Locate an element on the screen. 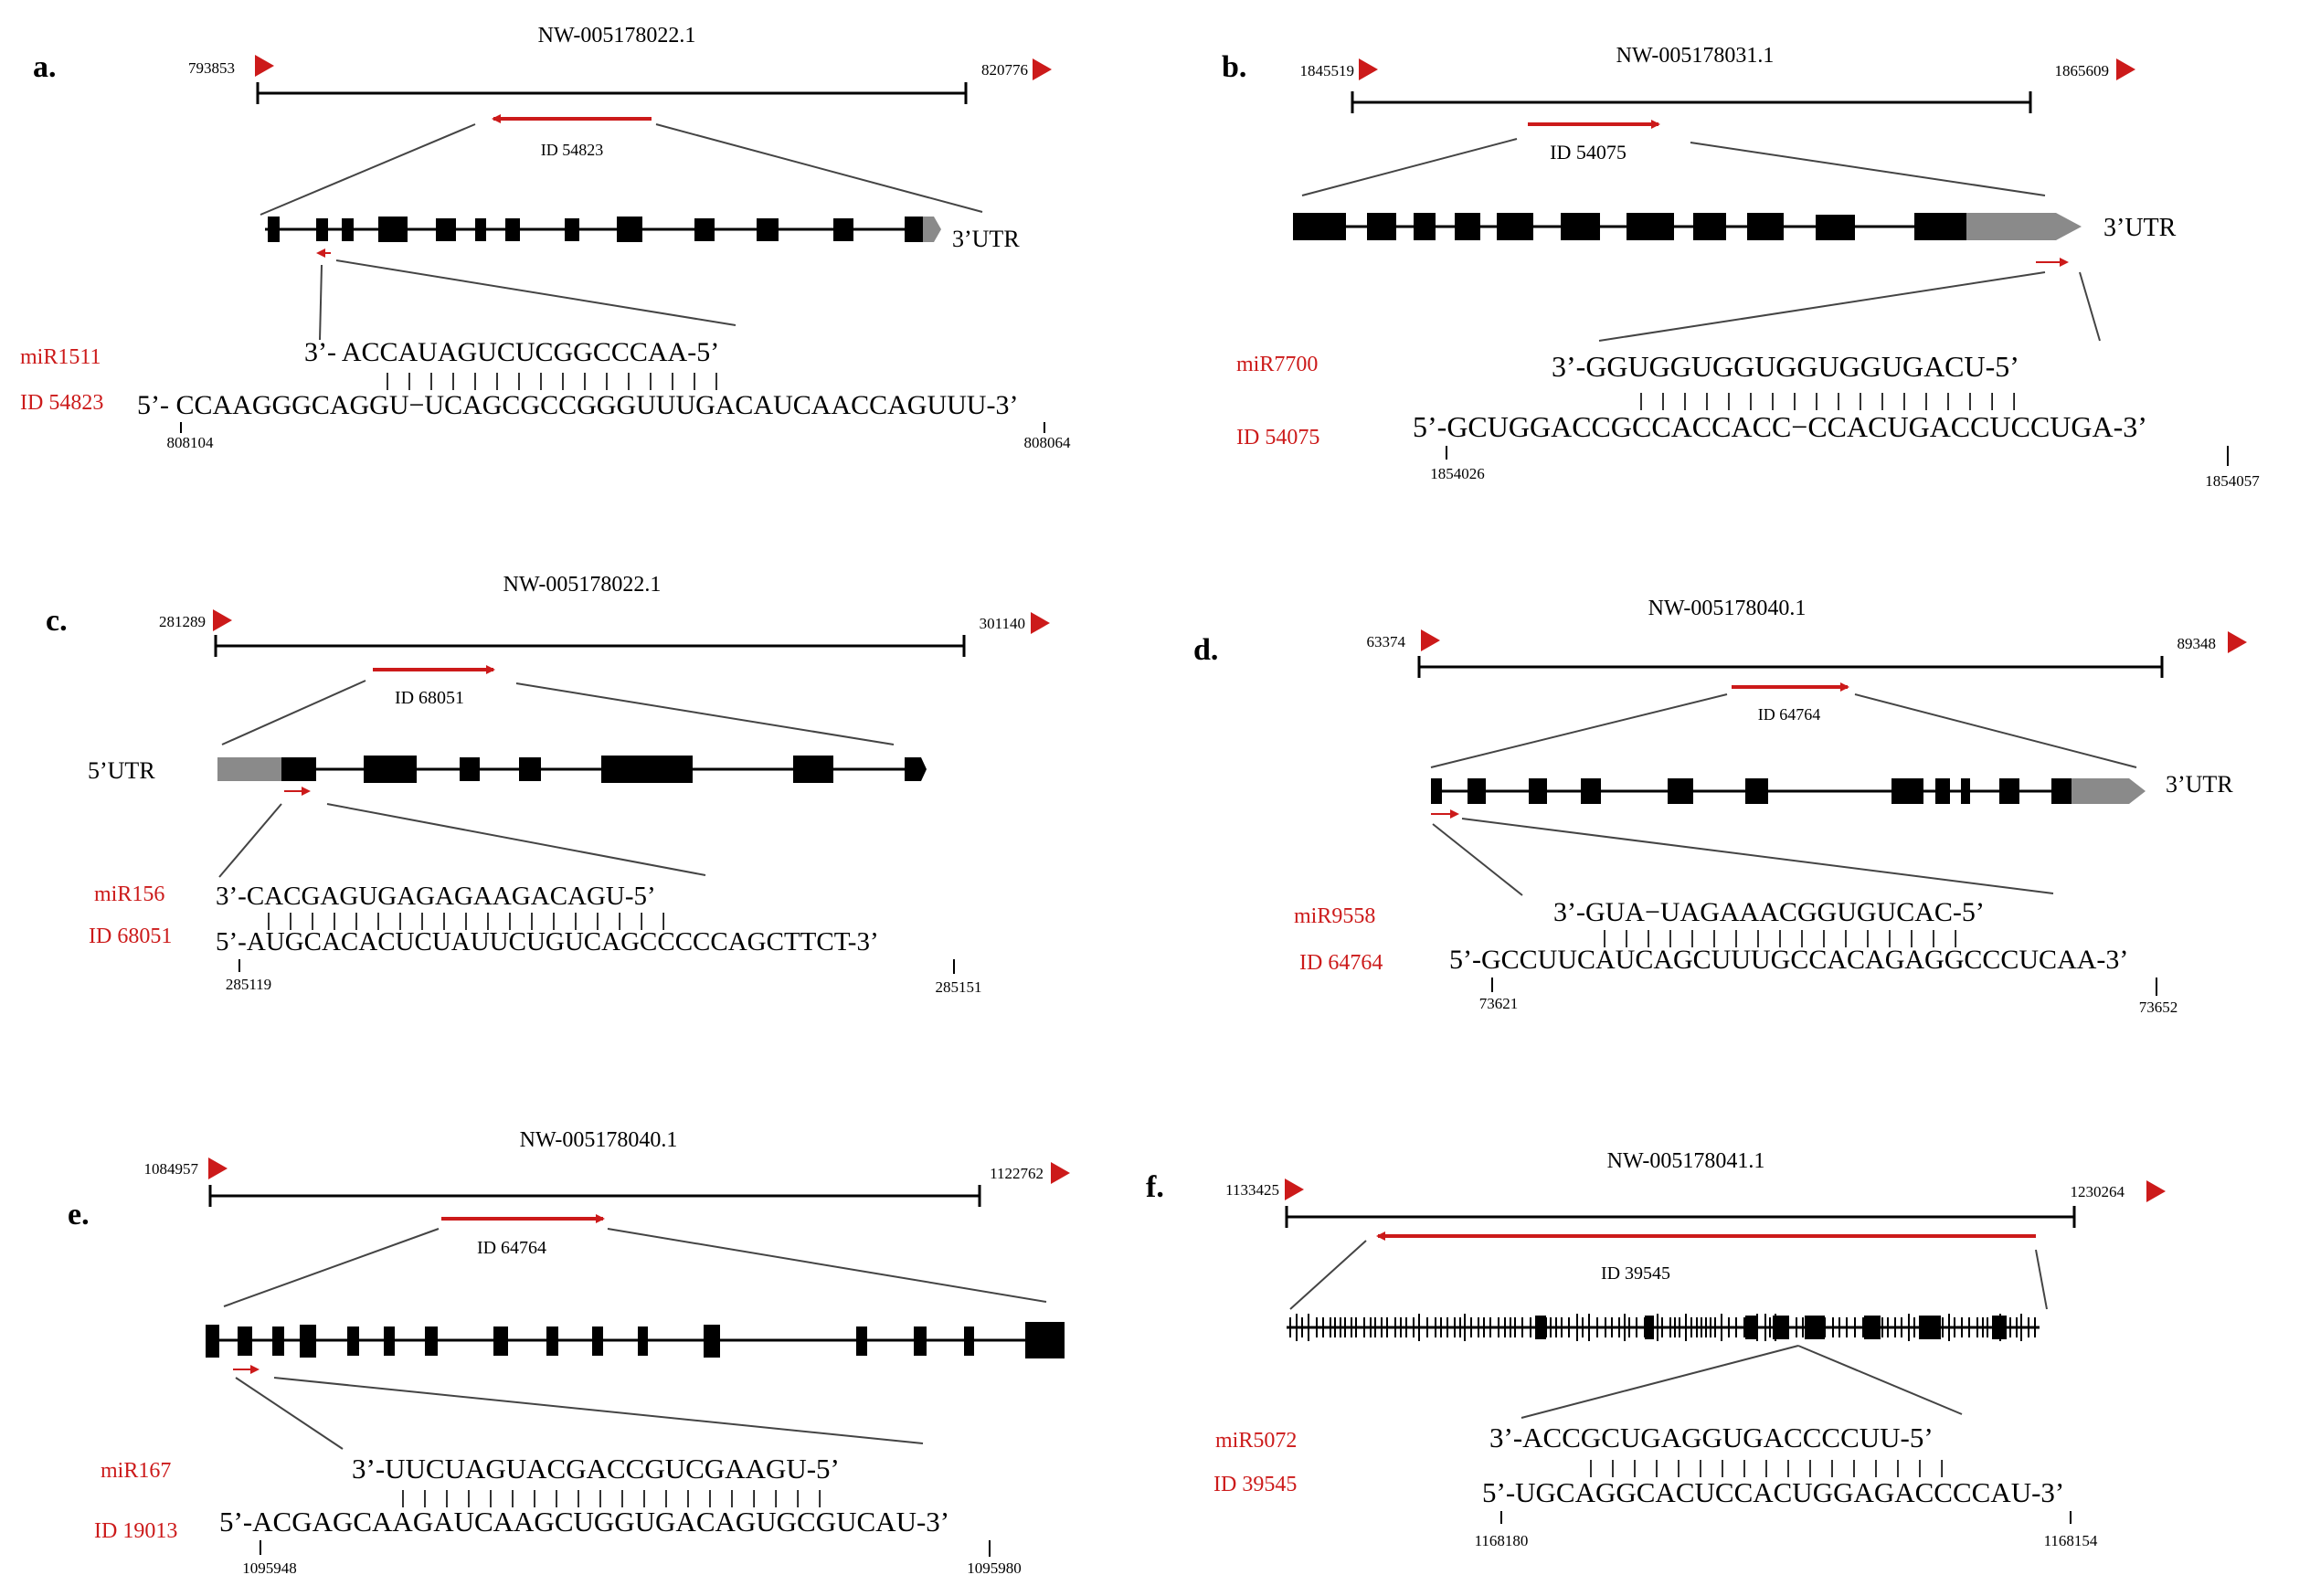  panel-e-scaffold: NW-005178040.1 is located at coordinates (599, 1140).